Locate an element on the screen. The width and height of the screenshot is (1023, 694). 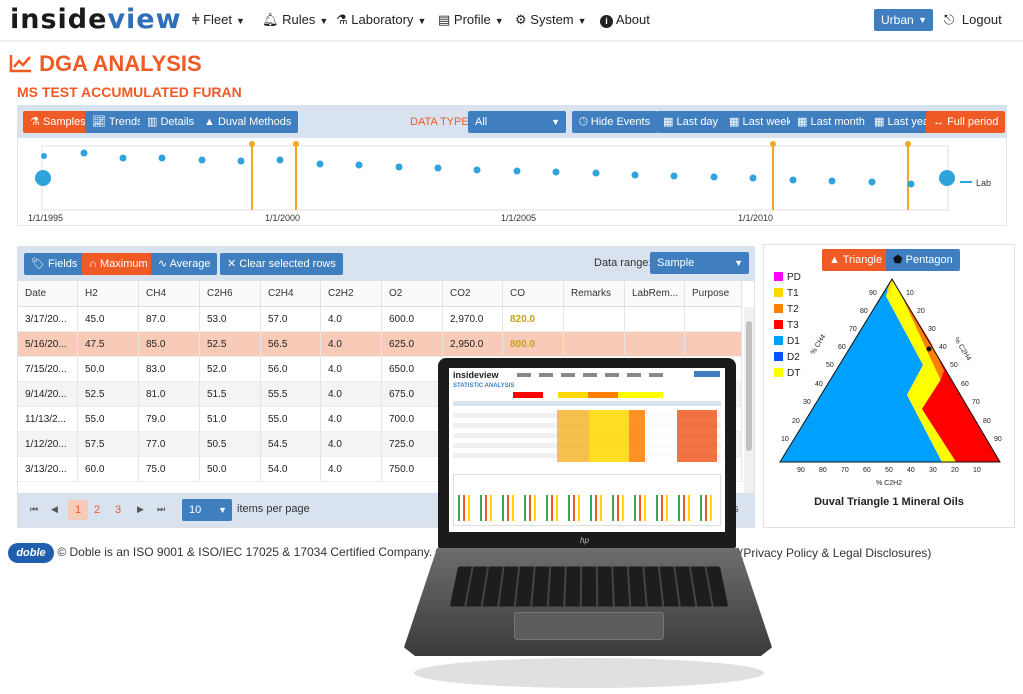
range-last-month: ▦ Last month is located at coordinates (831, 122).